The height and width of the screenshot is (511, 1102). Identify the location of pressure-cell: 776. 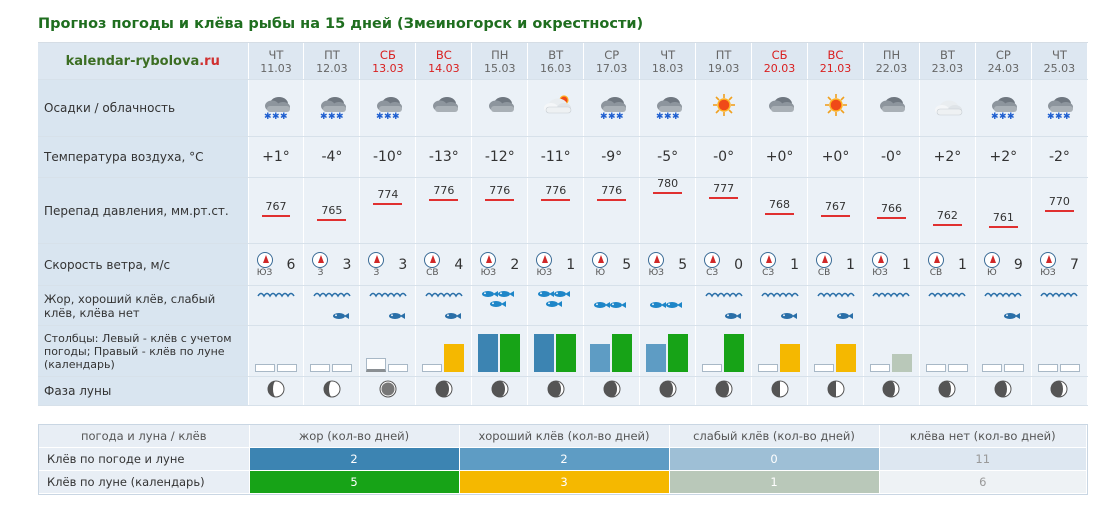
(500, 210).